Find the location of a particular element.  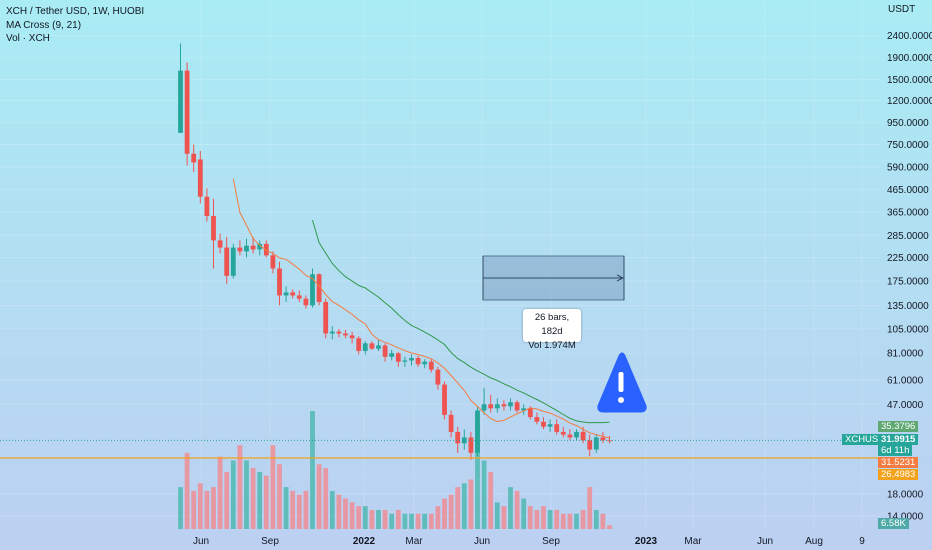

volume-indicator-label: Vol · XCH is located at coordinates (28, 38).